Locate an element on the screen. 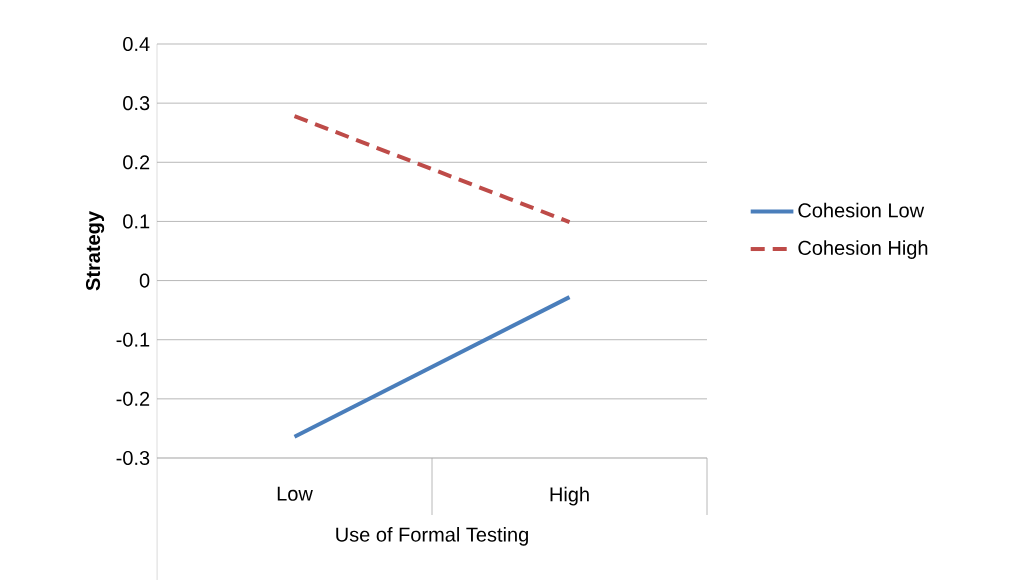  y-tick-label: -0.1 is located at coordinates (133, 339).